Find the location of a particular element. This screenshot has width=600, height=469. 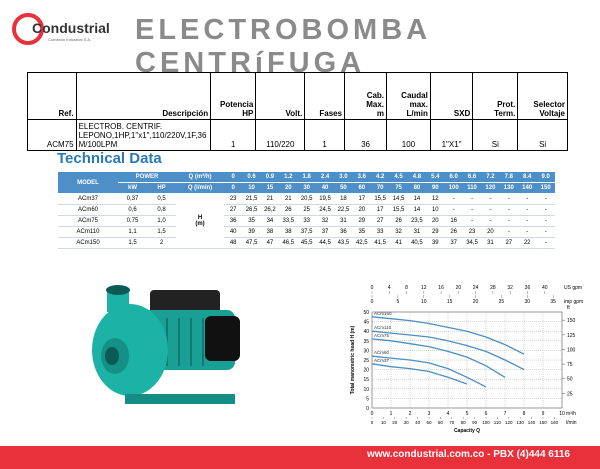

table-cell: 48 is located at coordinates (233, 243).